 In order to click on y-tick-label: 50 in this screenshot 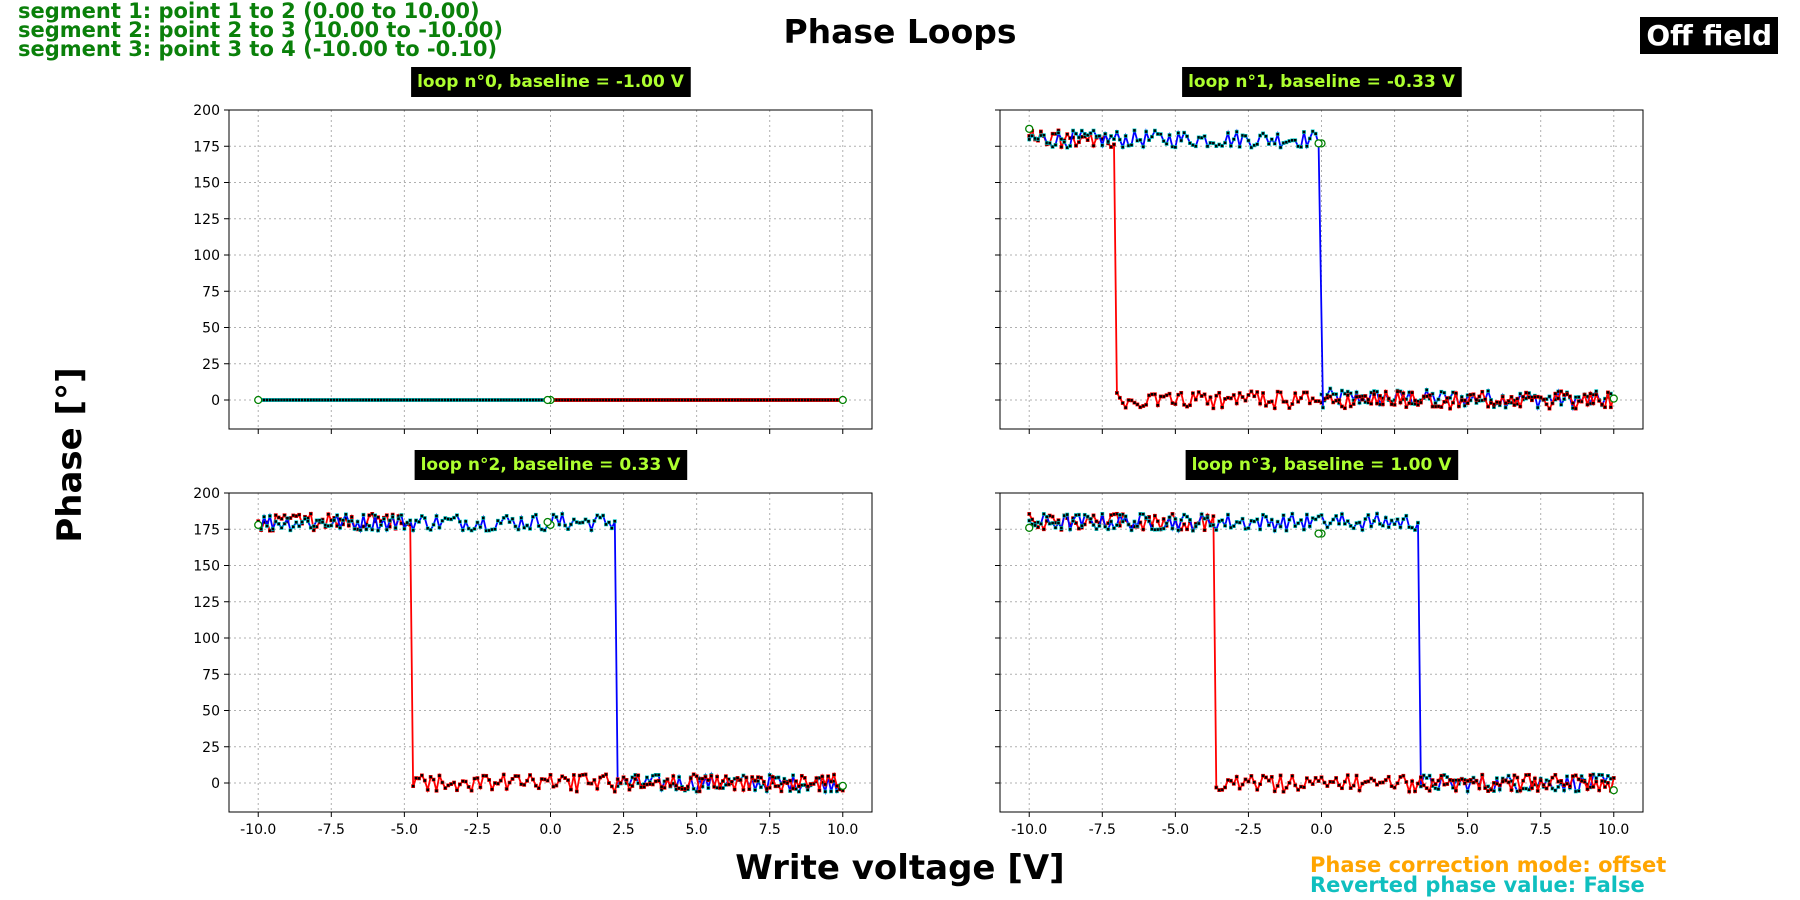, I will do `click(211, 329)`.